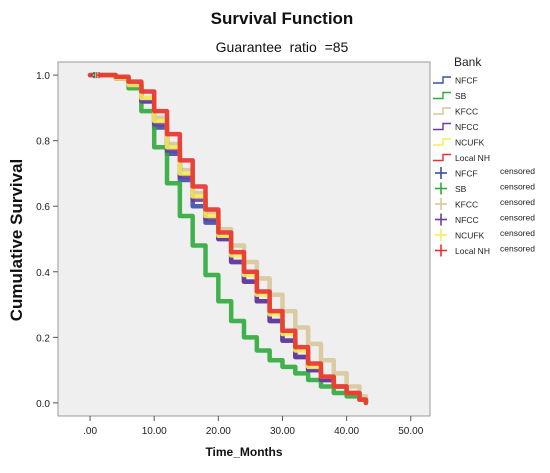 The image size is (550, 473). I want to click on legend-label-4: NCUFK, so click(470, 143).